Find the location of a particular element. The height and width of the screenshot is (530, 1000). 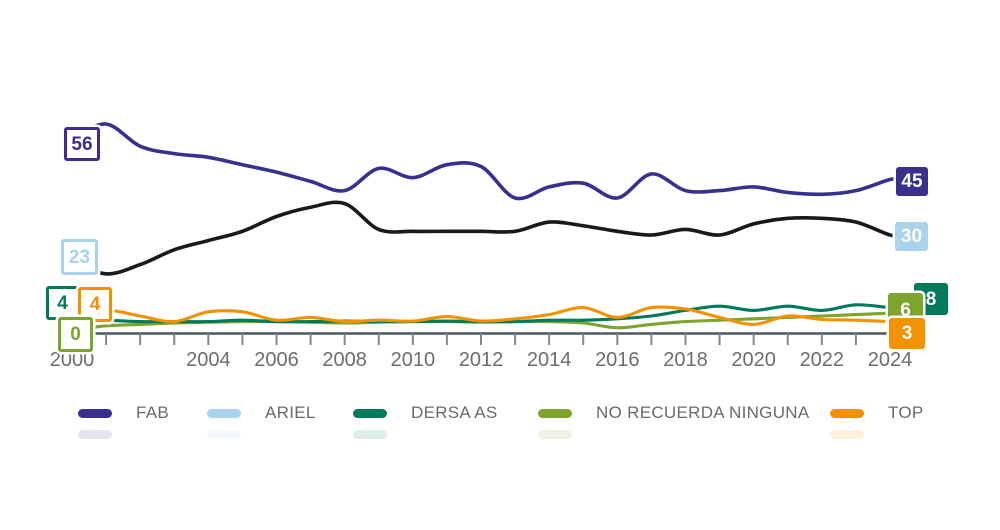

ariel-start-value-badge: 23 is located at coordinates (79, 257).